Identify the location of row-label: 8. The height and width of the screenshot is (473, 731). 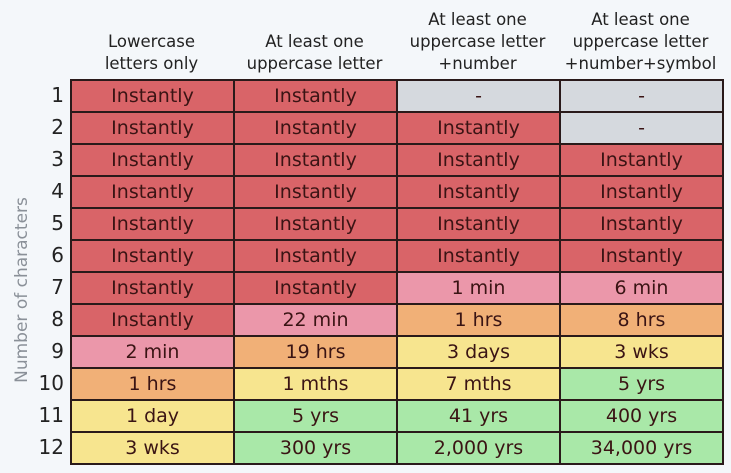
(57, 319).